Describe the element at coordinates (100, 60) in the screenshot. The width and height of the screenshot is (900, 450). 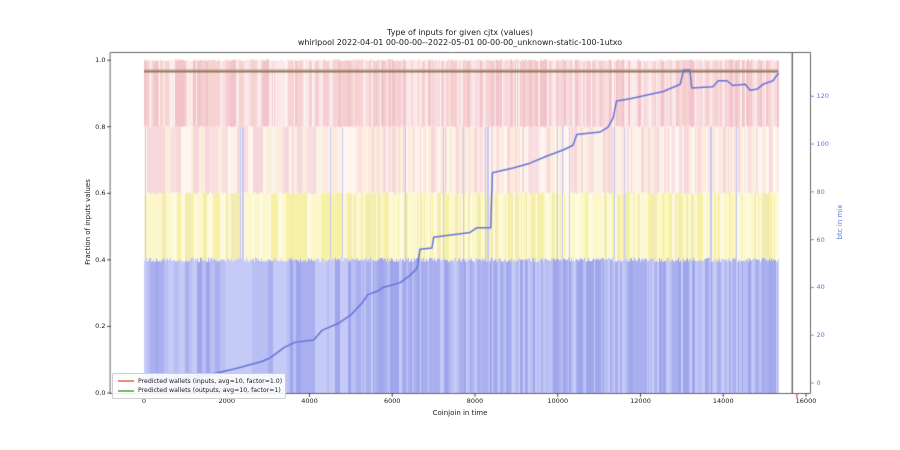
I see `tick-label: 1.0` at that location.